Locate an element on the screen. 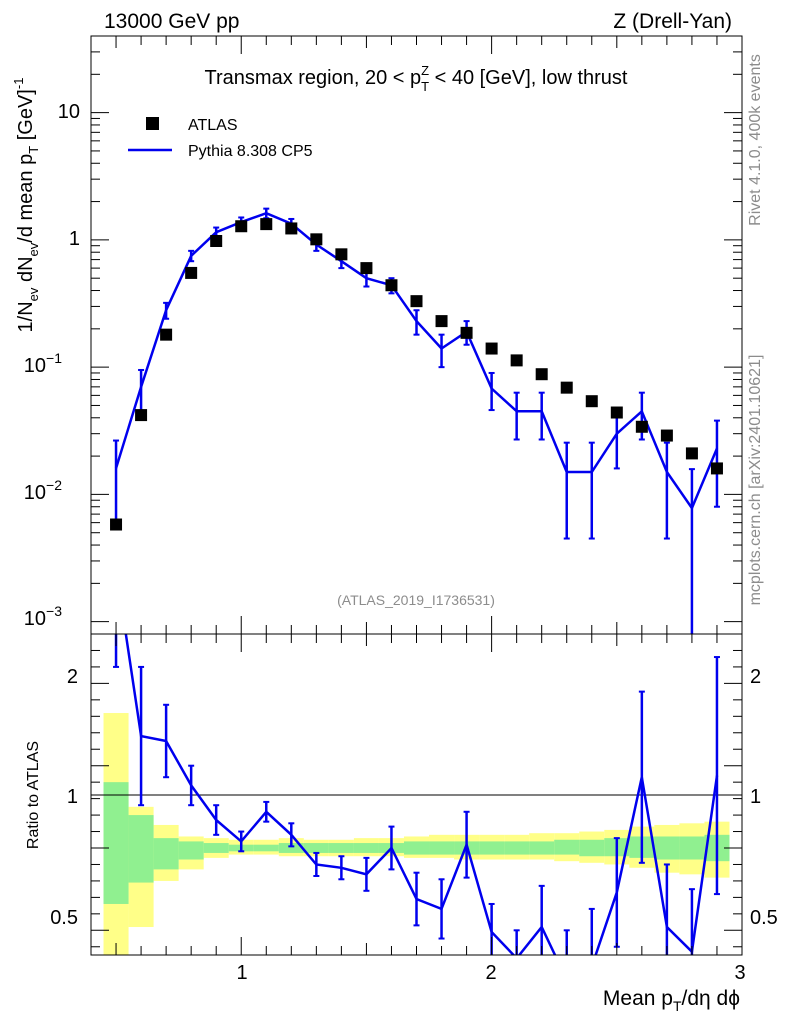 The image size is (786, 1024). y-tick-label-0.001: 10⁻³ is located at coordinates (43, 616).